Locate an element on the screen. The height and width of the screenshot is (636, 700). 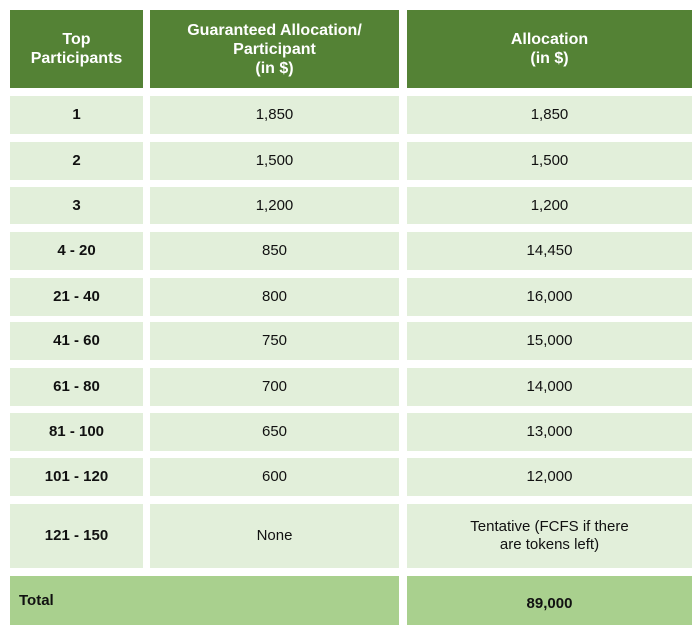
table-cell: 800 is located at coordinates (274, 297).